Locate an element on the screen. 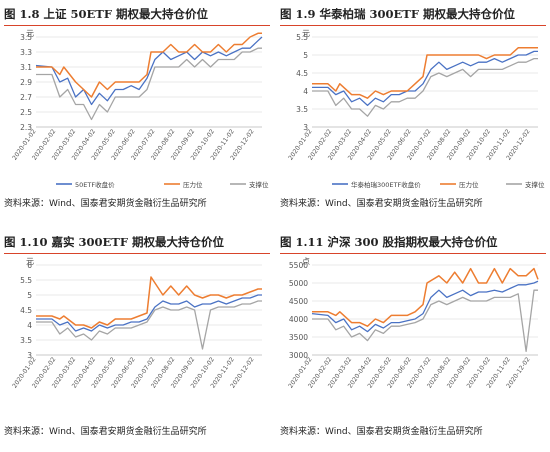  y-tick-label: 5500 is located at coordinates (298, 265).